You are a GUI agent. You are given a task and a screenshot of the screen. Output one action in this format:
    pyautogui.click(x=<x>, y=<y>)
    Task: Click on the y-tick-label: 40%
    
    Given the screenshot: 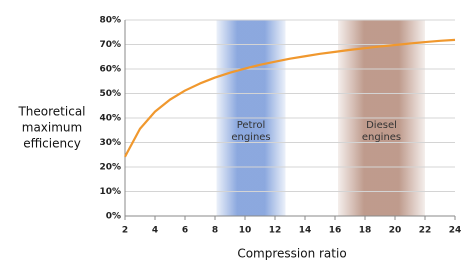 What is the action you would take?
    pyautogui.click(x=110, y=119)
    